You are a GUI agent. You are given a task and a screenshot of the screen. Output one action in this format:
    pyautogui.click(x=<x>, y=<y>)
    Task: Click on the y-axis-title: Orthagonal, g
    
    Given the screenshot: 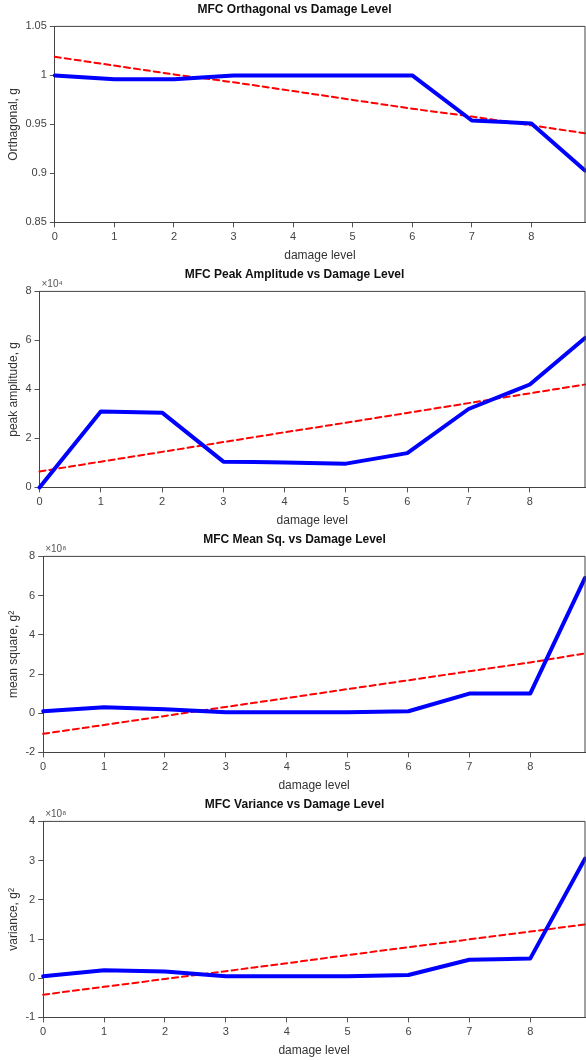 What is the action you would take?
    pyautogui.click(x=12, y=124)
    